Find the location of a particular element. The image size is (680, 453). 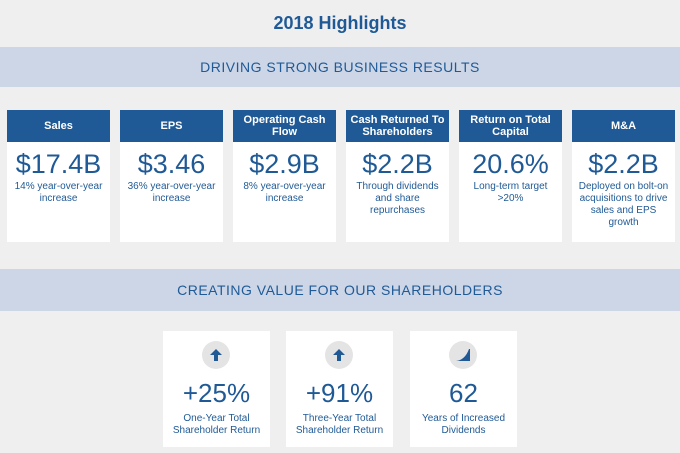

card-description: Through dividends and share repurchases is located at coordinates (397, 198).